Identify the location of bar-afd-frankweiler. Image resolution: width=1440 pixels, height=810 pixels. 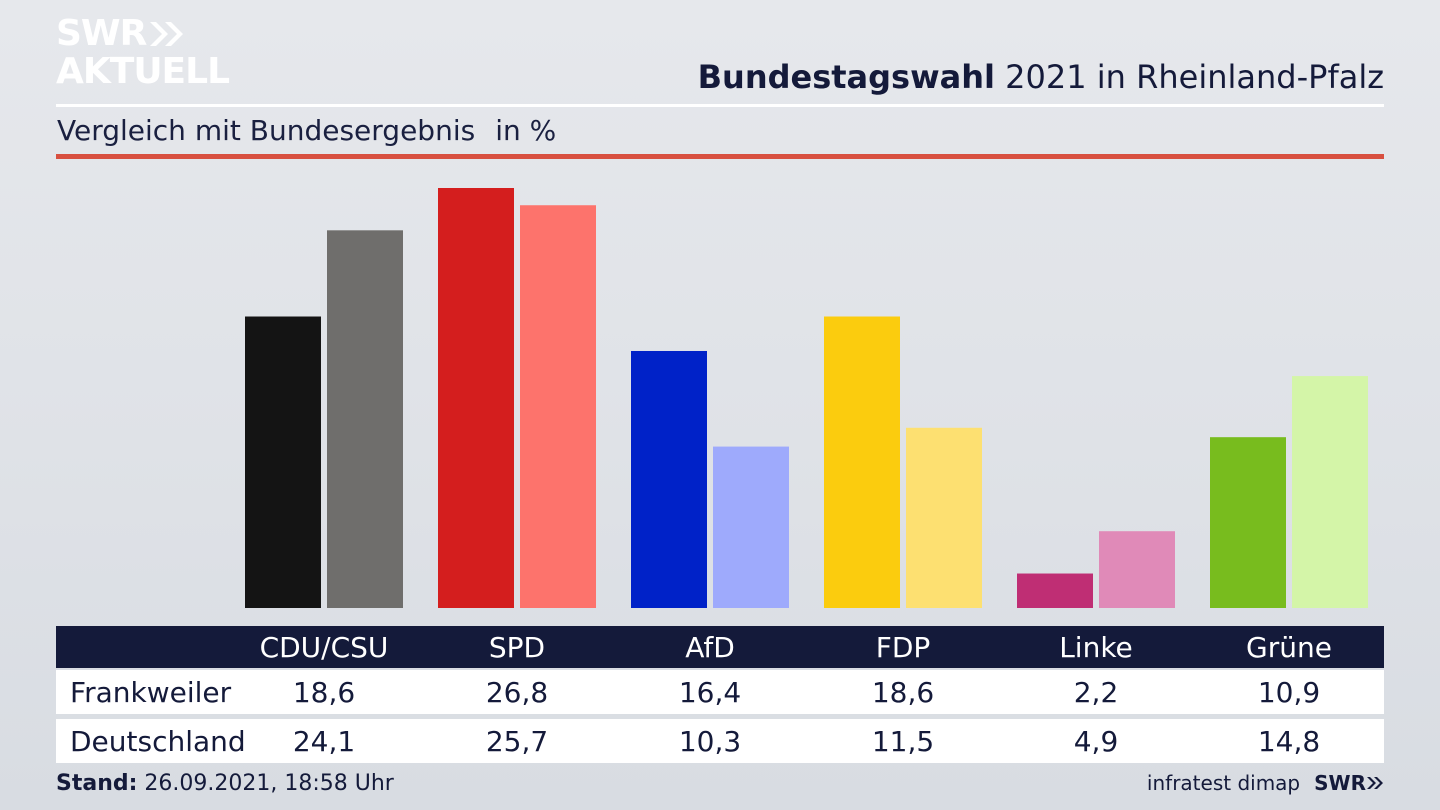
(669, 479).